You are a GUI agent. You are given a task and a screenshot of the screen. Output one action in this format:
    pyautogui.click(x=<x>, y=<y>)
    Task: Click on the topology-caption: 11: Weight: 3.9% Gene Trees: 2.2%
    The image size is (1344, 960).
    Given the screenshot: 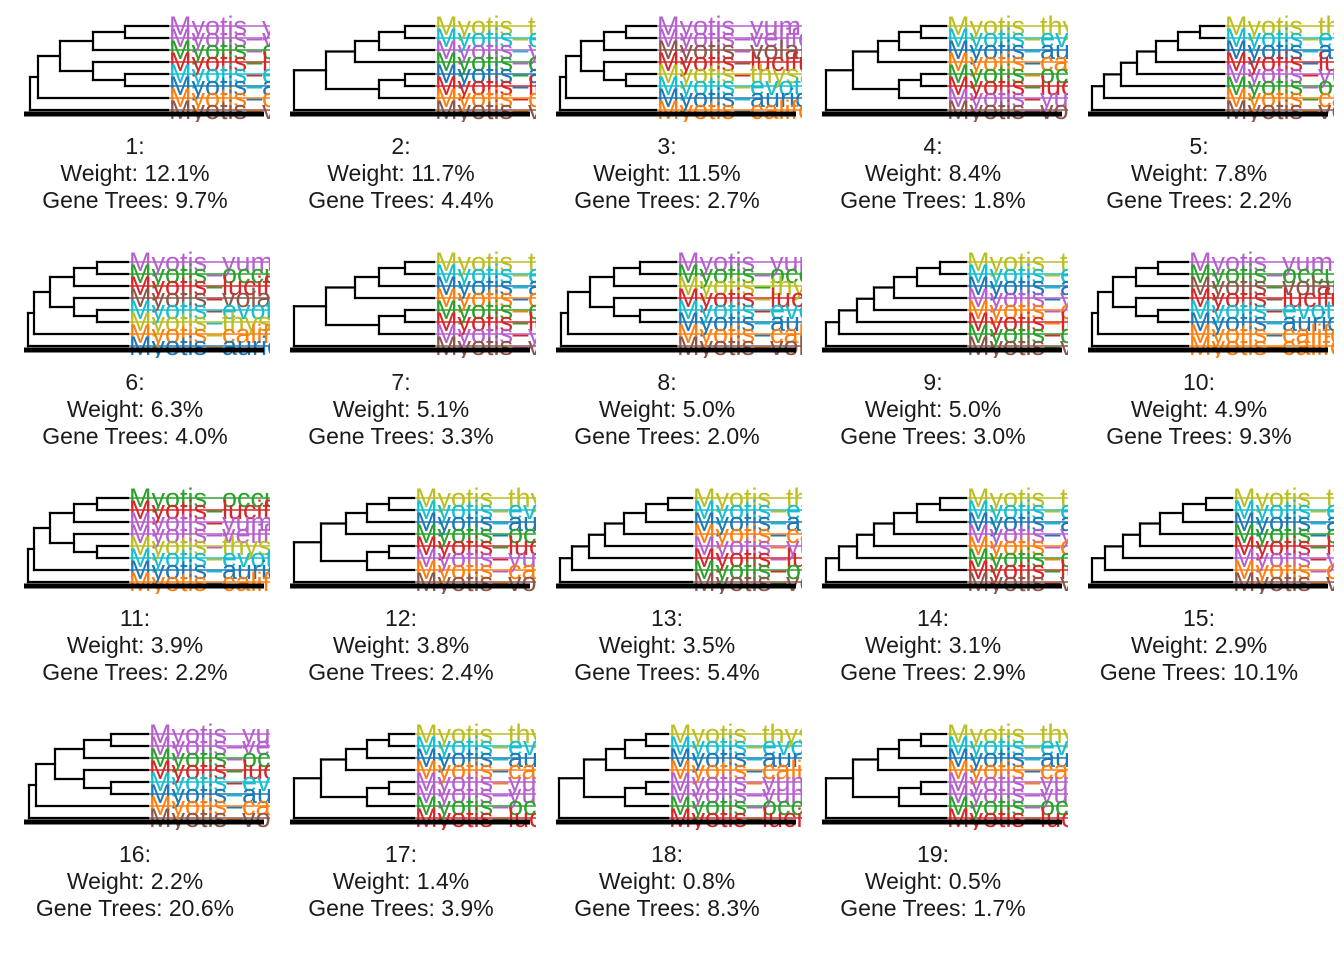 What is the action you would take?
    pyautogui.click(x=135, y=645)
    